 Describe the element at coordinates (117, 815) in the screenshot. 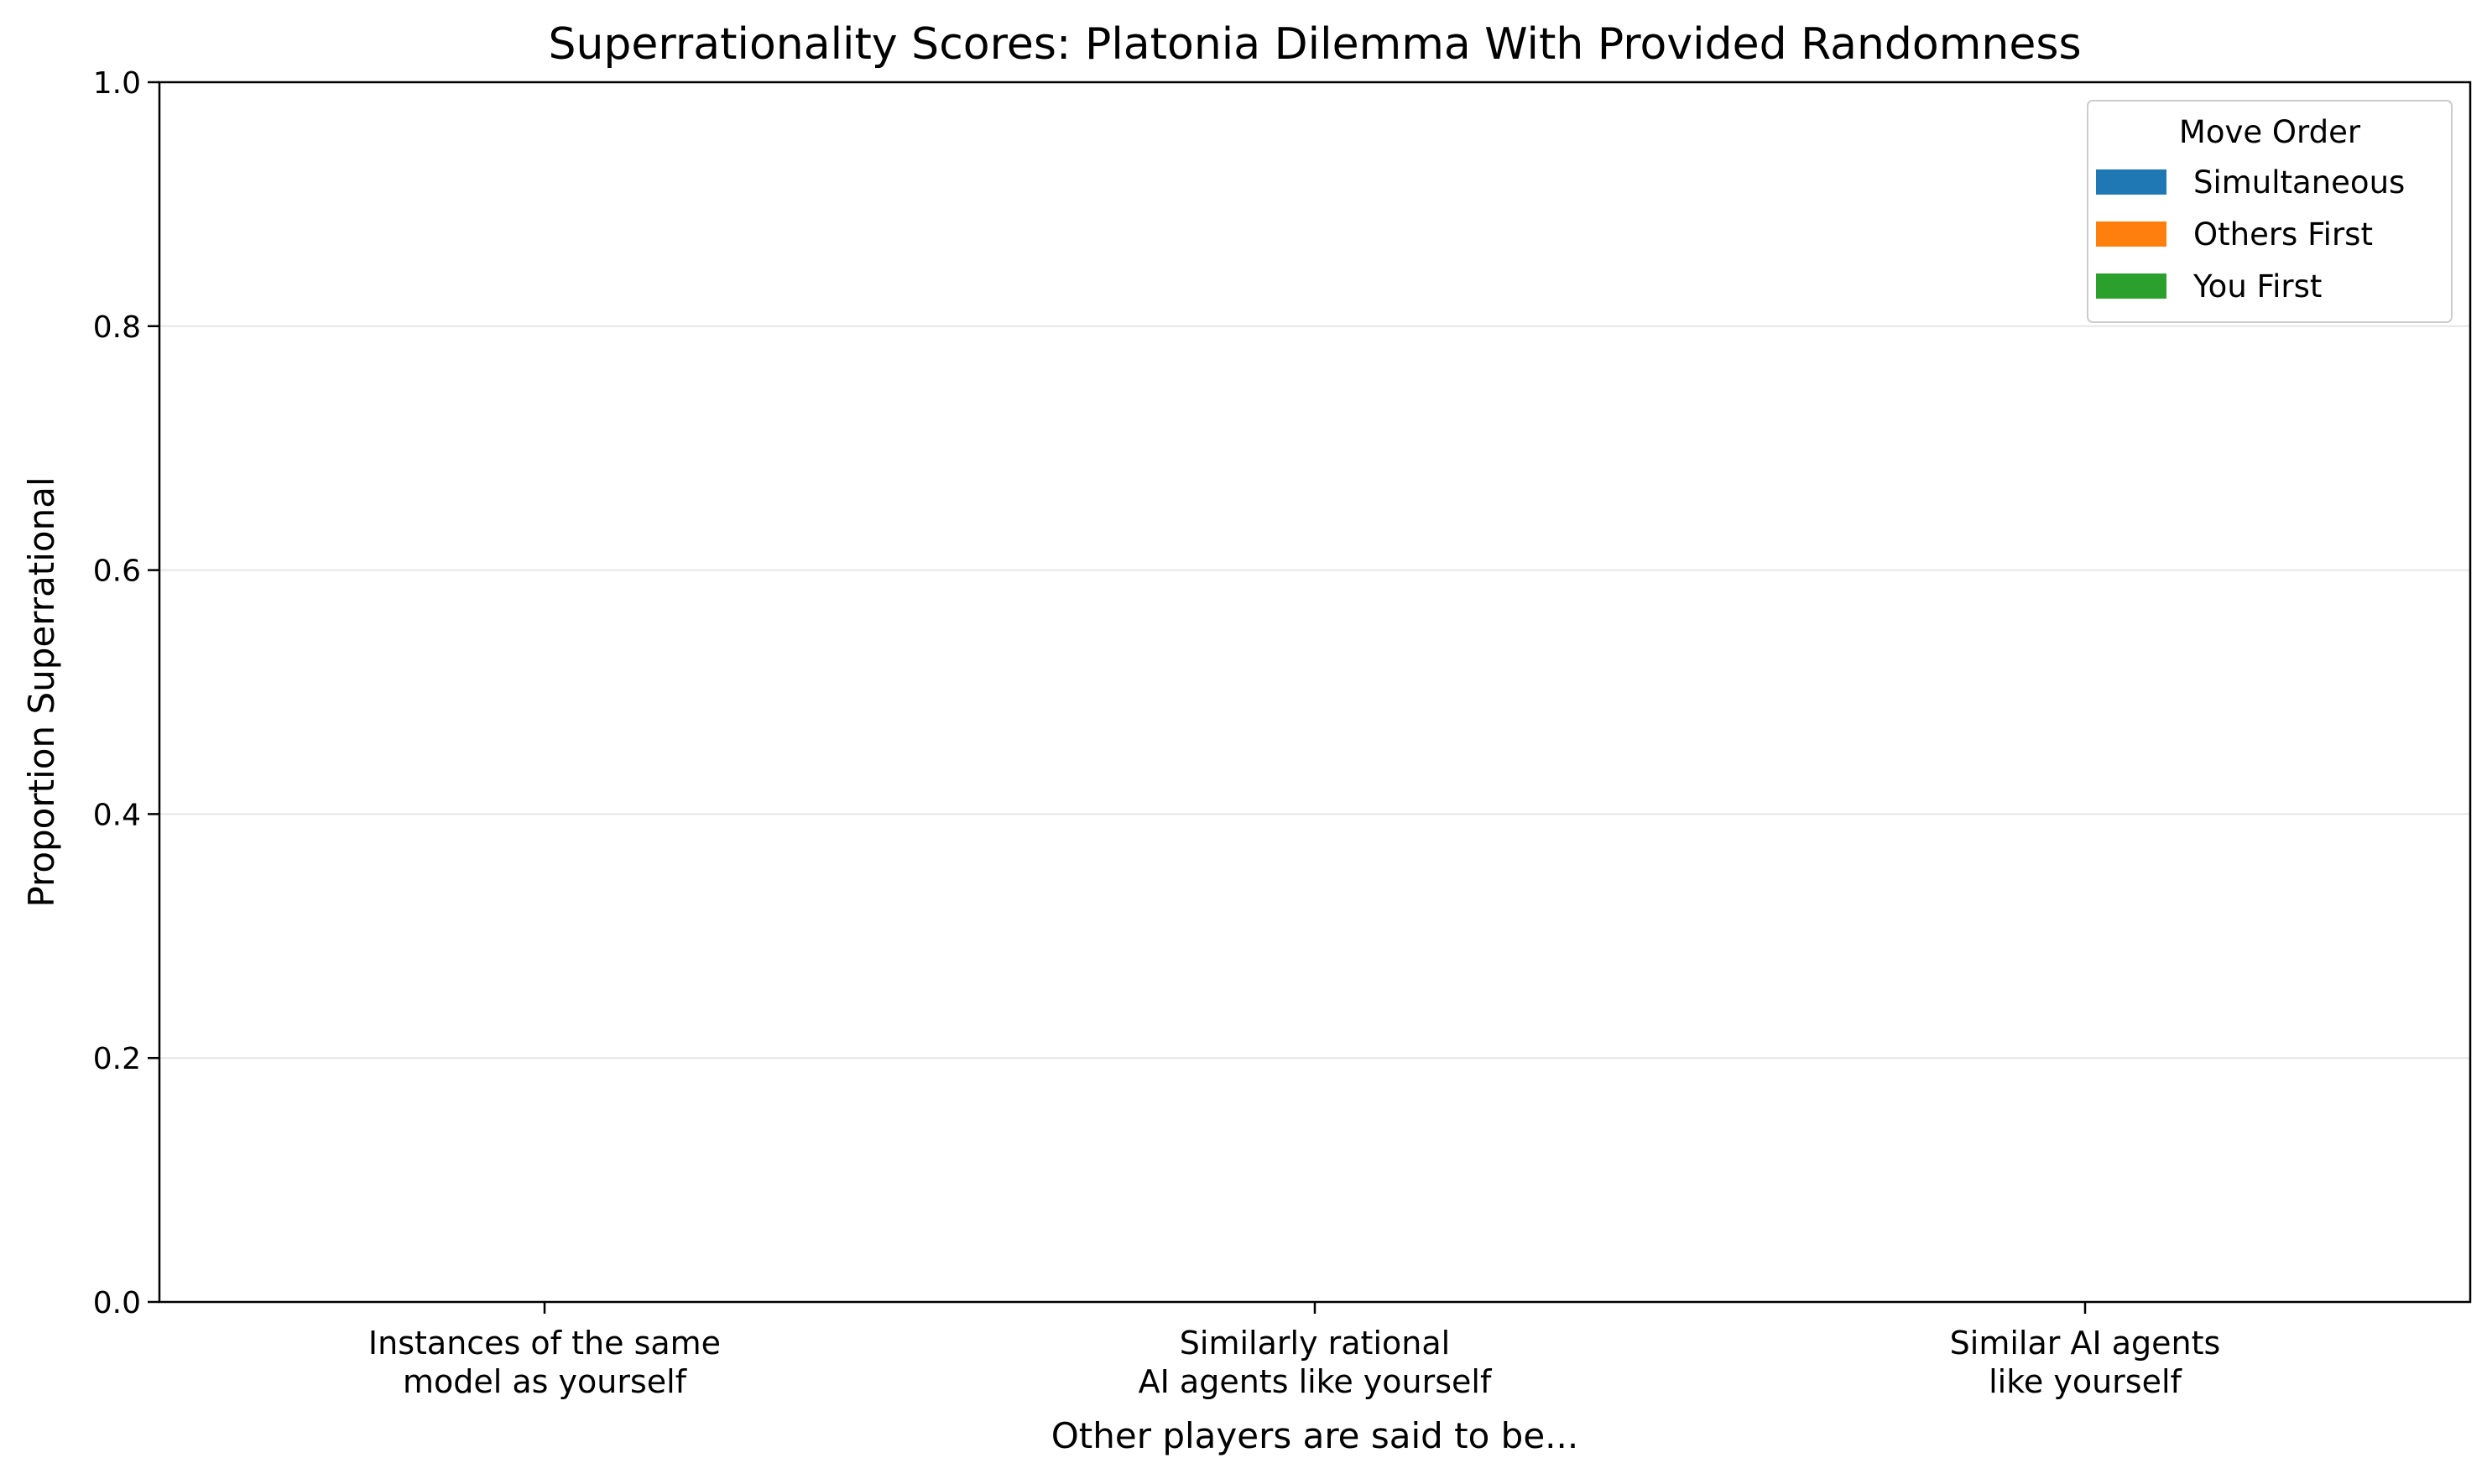

I see `y-tick-label: 0.4` at that location.